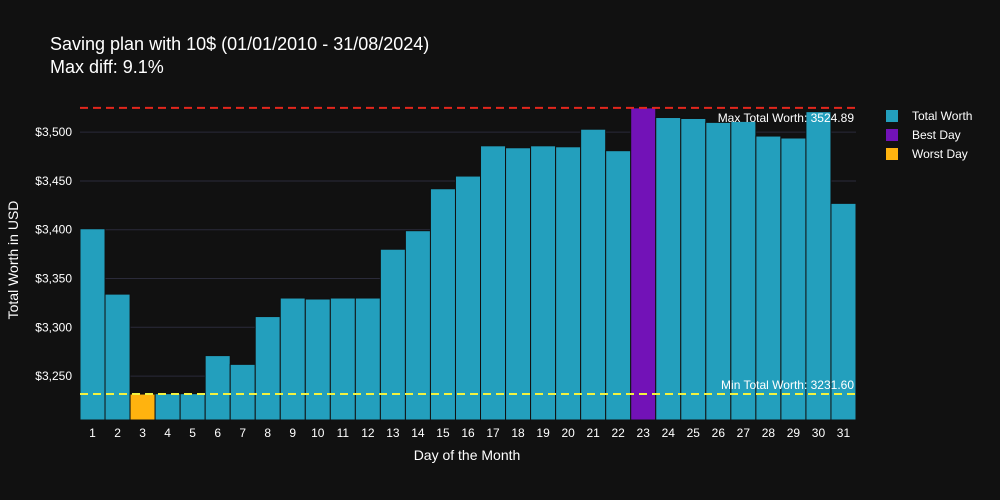  I want to click on x-tick-label: 16, so click(468, 433).